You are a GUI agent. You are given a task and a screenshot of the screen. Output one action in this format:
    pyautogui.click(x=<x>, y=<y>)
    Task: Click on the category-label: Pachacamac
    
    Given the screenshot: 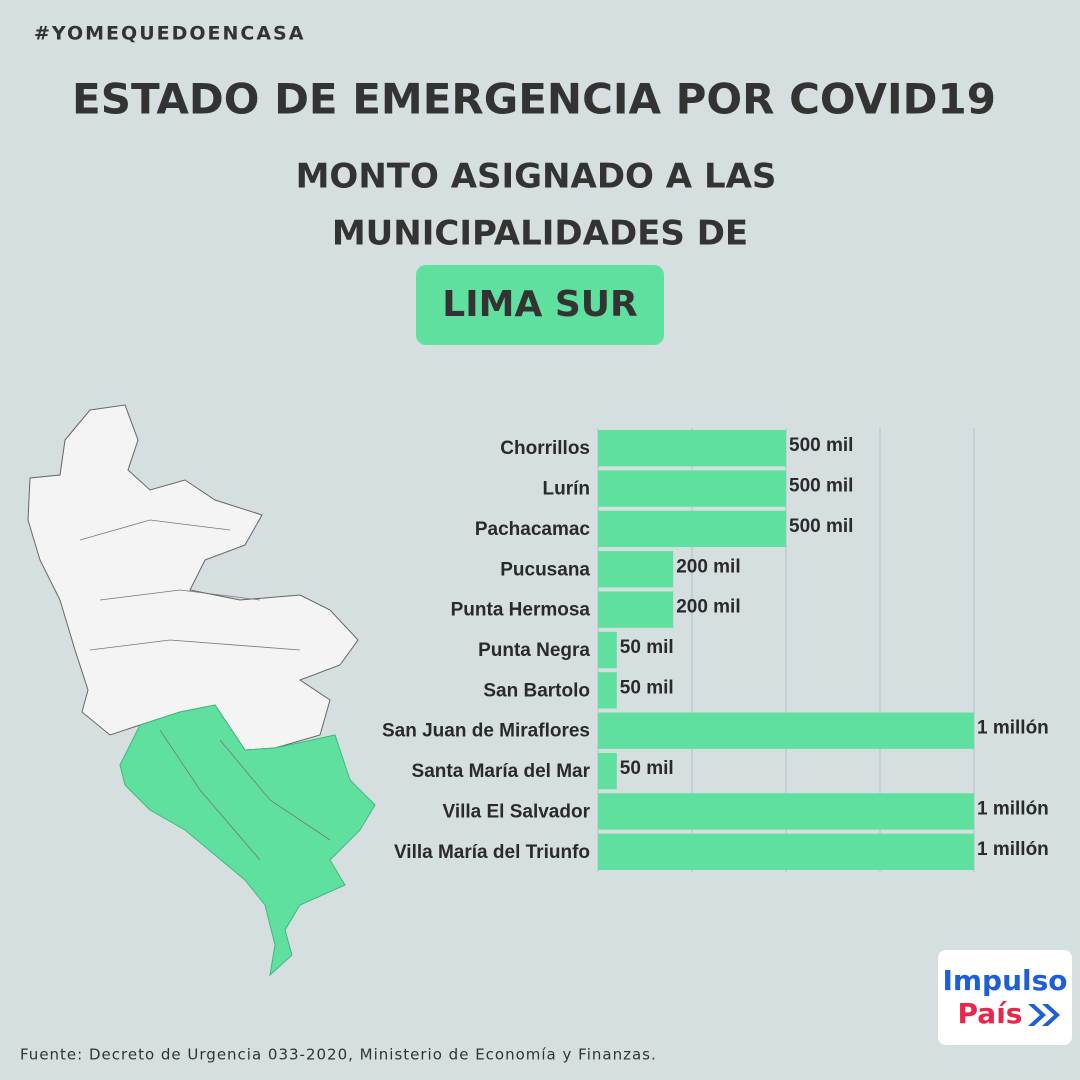 What is the action you would take?
    pyautogui.click(x=533, y=529)
    